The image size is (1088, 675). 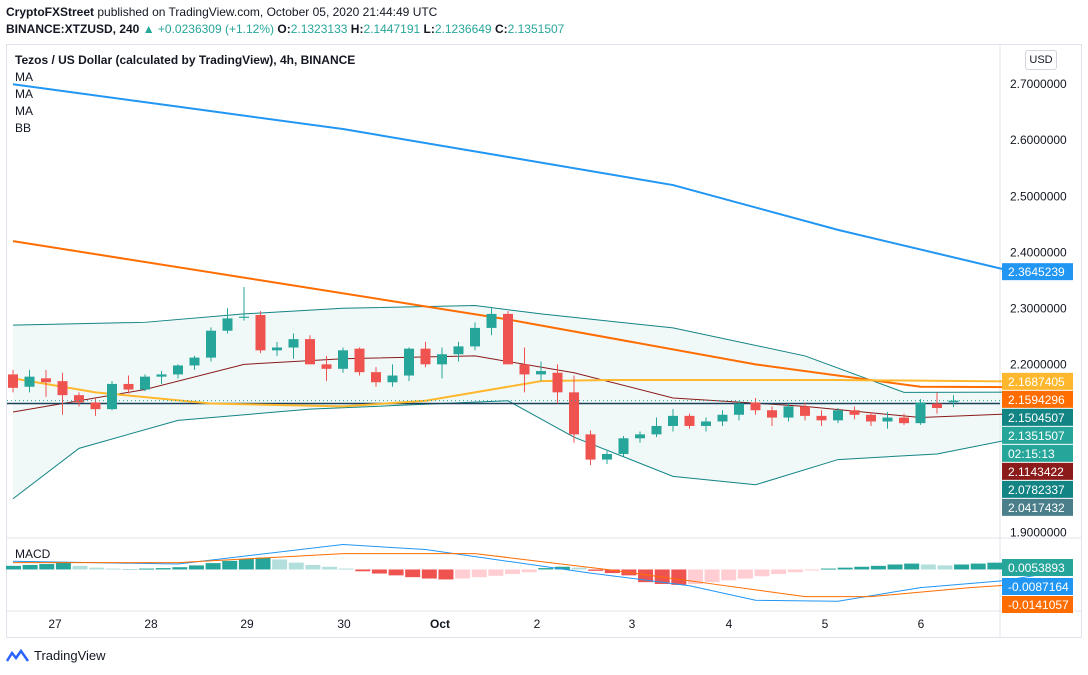 What do you see at coordinates (73, 29) in the screenshot?
I see `symbol-label: BINANCE:XTZUSD, 240` at bounding box center [73, 29].